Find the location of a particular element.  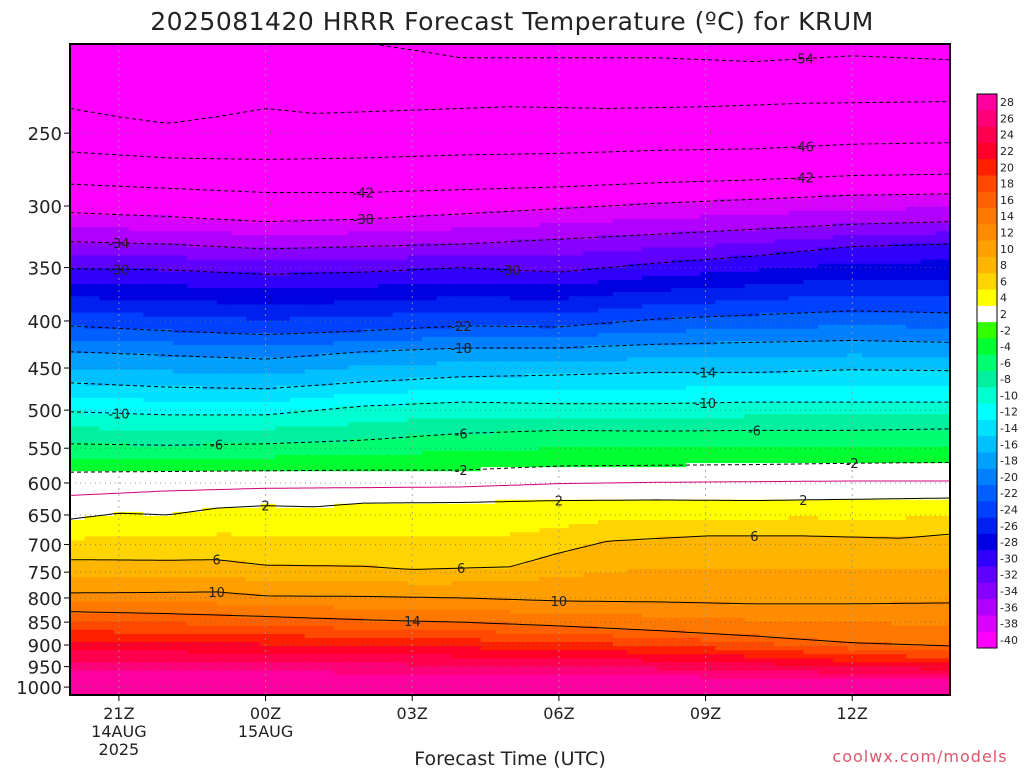

colorbar-label: -20 is located at coordinates (1009, 477).